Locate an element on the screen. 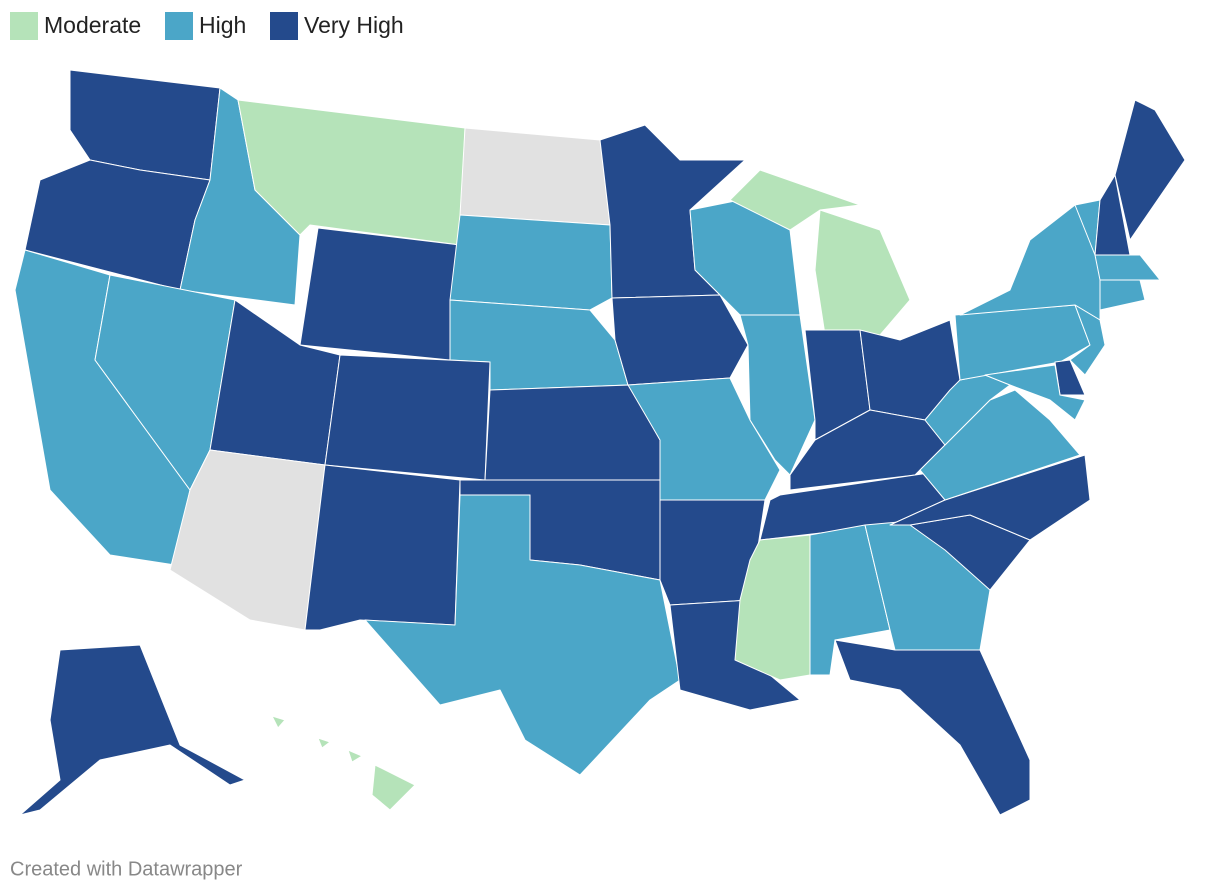 The image size is (1220, 896). legend-label: Very High is located at coordinates (354, 25).